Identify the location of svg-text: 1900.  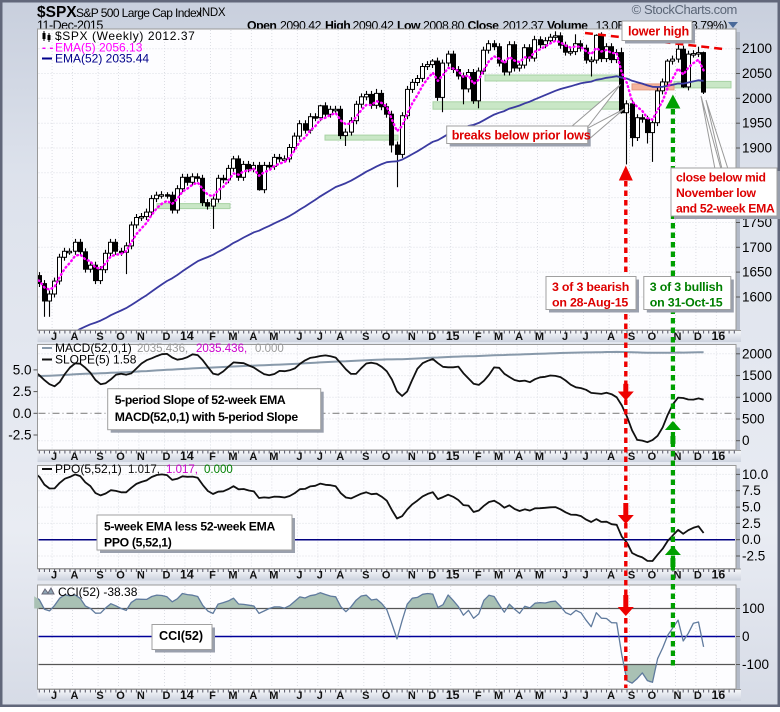
(757, 148).